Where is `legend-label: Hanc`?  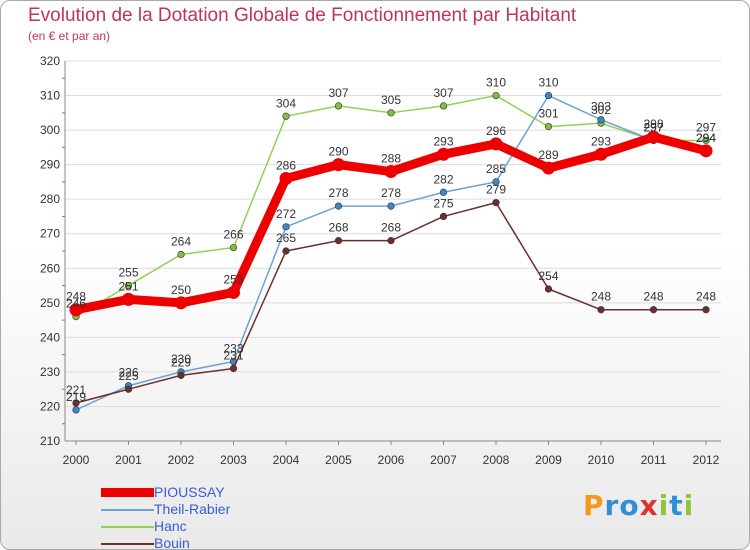
legend-label: Hanc is located at coordinates (170, 526).